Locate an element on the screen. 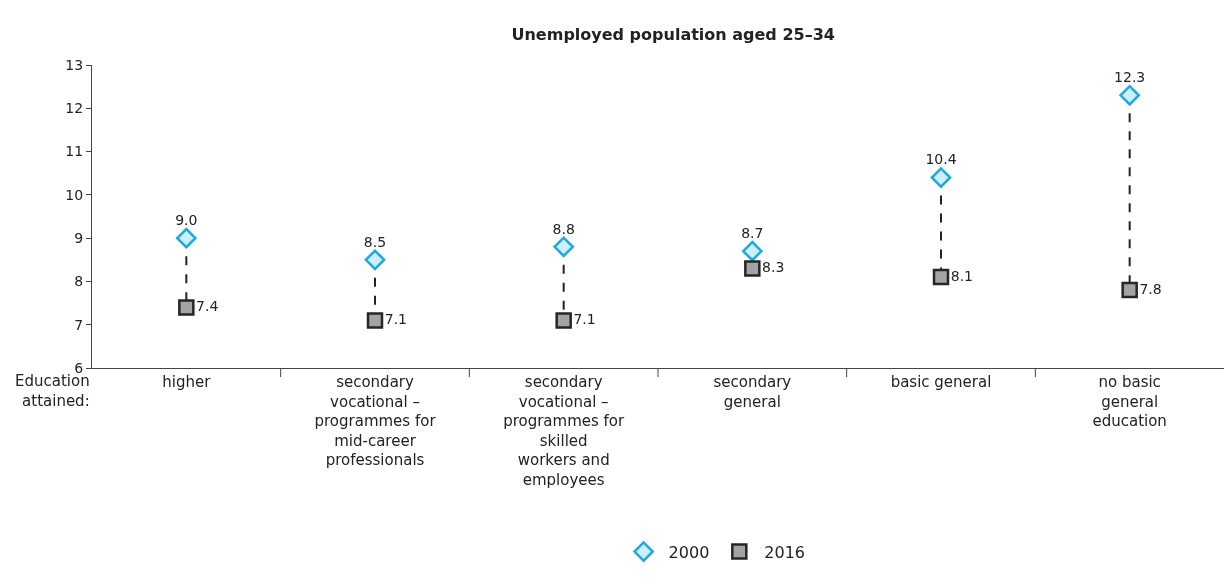 Image resolution: width=1224 pixels, height=583 pixels. data-label: 8.1 is located at coordinates (962, 275).